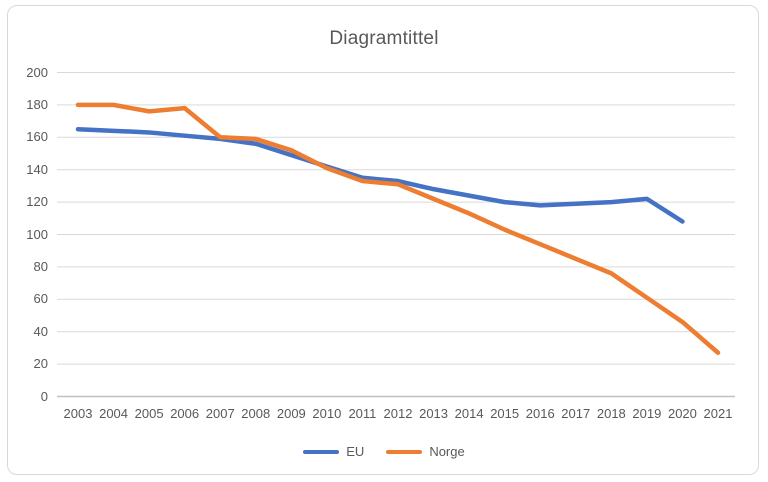  I want to click on legend-item-eu: EU, so click(333, 451).